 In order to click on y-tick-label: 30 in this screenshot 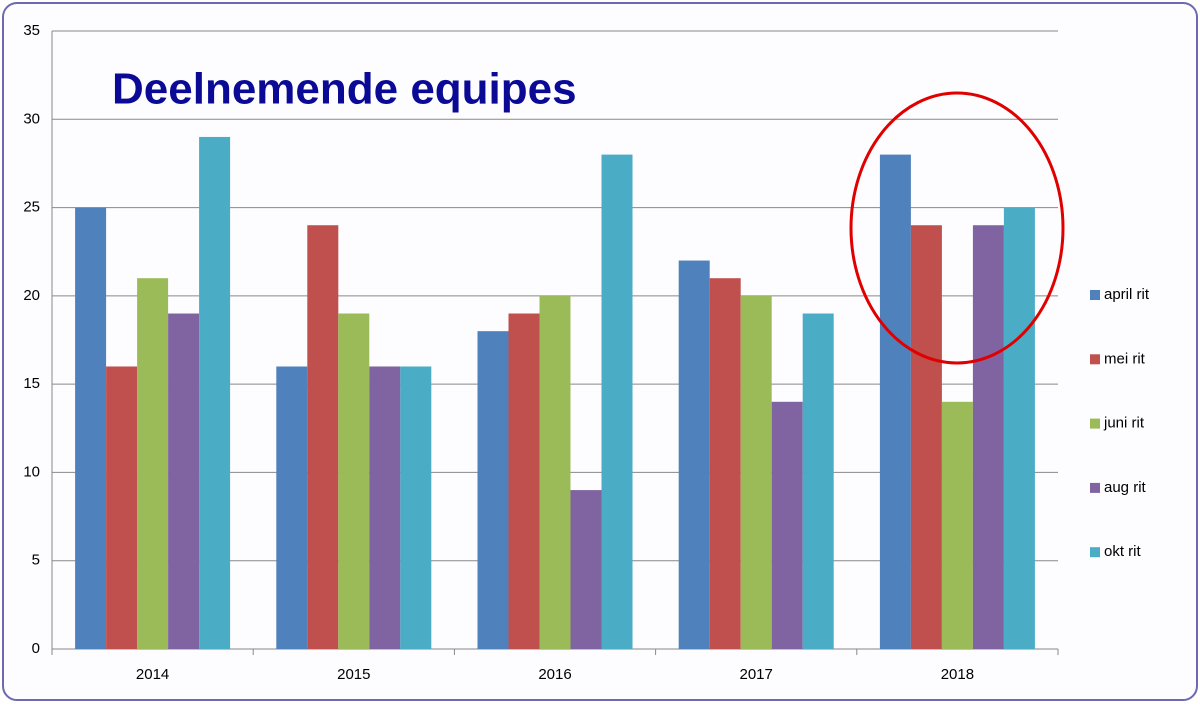, I will do `click(31, 118)`.